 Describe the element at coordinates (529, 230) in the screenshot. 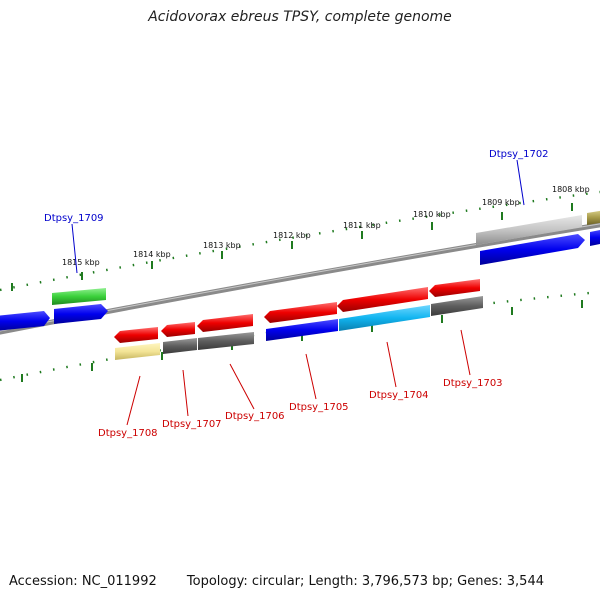

I see `gene-light-grey` at that location.